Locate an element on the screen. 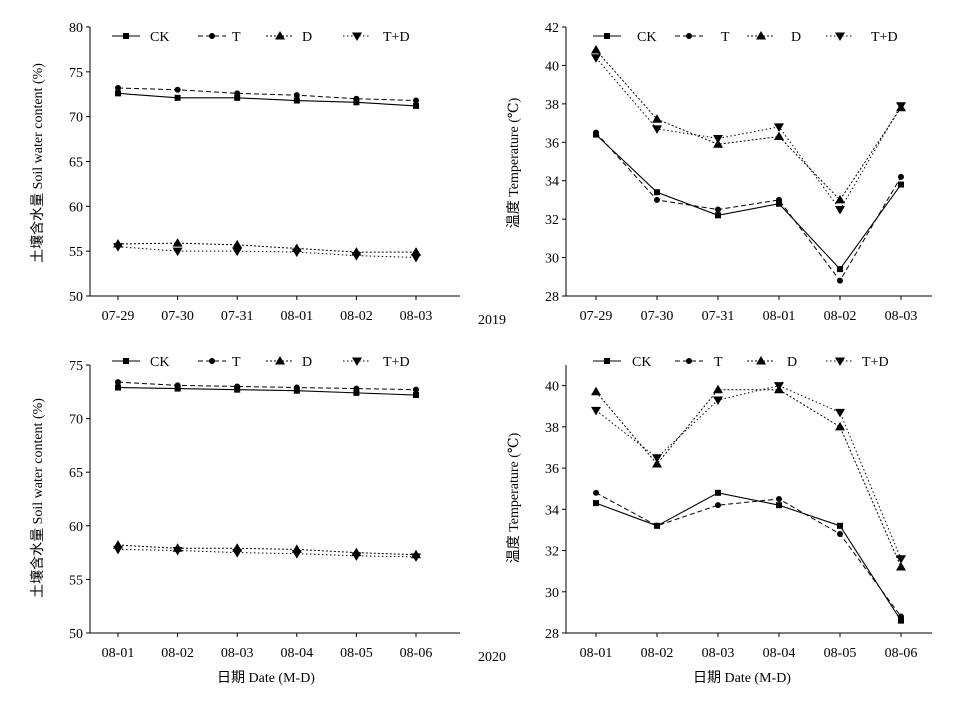 Image resolution: width=969 pixels, height=704 pixels. y-tick-label: 70 is located at coordinates (76, 118).